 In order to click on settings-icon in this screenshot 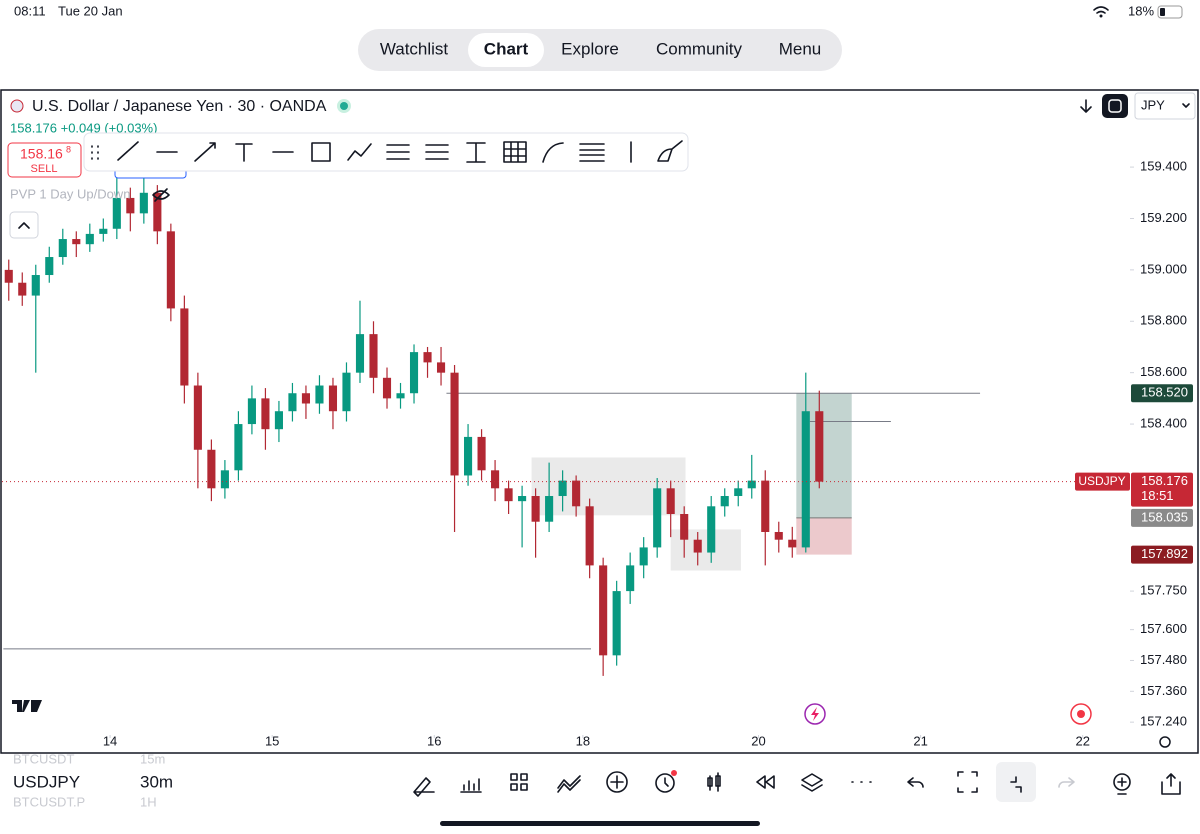, I will do `click(1165, 742)`.